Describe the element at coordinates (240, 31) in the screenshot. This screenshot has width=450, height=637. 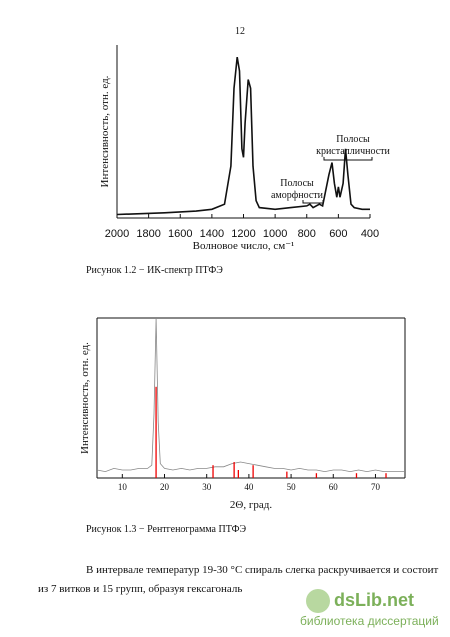
I see `page-number: 12` at that location.